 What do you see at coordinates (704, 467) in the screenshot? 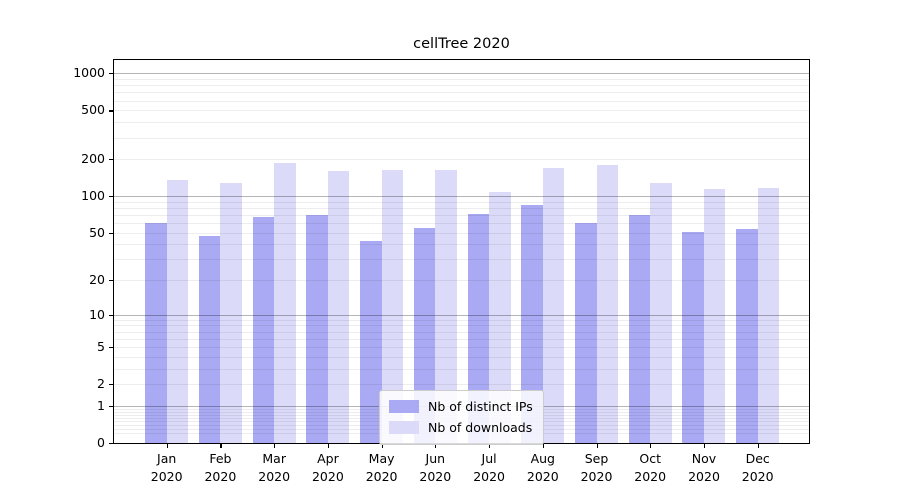
I see `x-tick-label-nov: Nov 2020` at bounding box center [704, 467].